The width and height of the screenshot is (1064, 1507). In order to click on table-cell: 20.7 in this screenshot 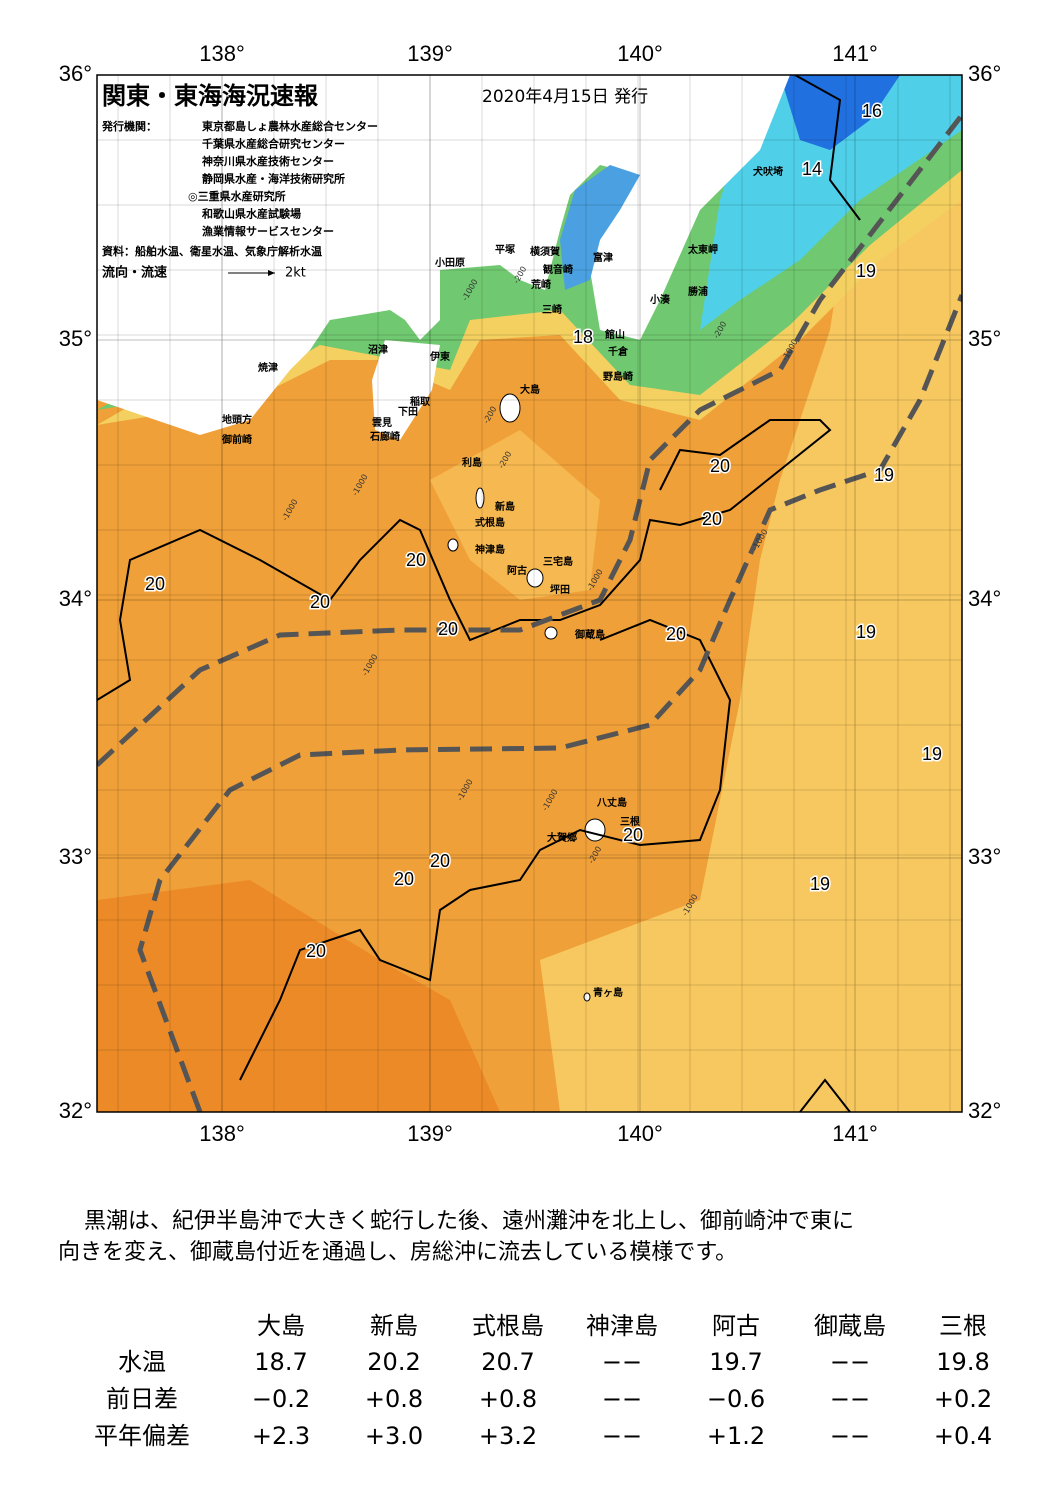, I will do `click(507, 1362)`.